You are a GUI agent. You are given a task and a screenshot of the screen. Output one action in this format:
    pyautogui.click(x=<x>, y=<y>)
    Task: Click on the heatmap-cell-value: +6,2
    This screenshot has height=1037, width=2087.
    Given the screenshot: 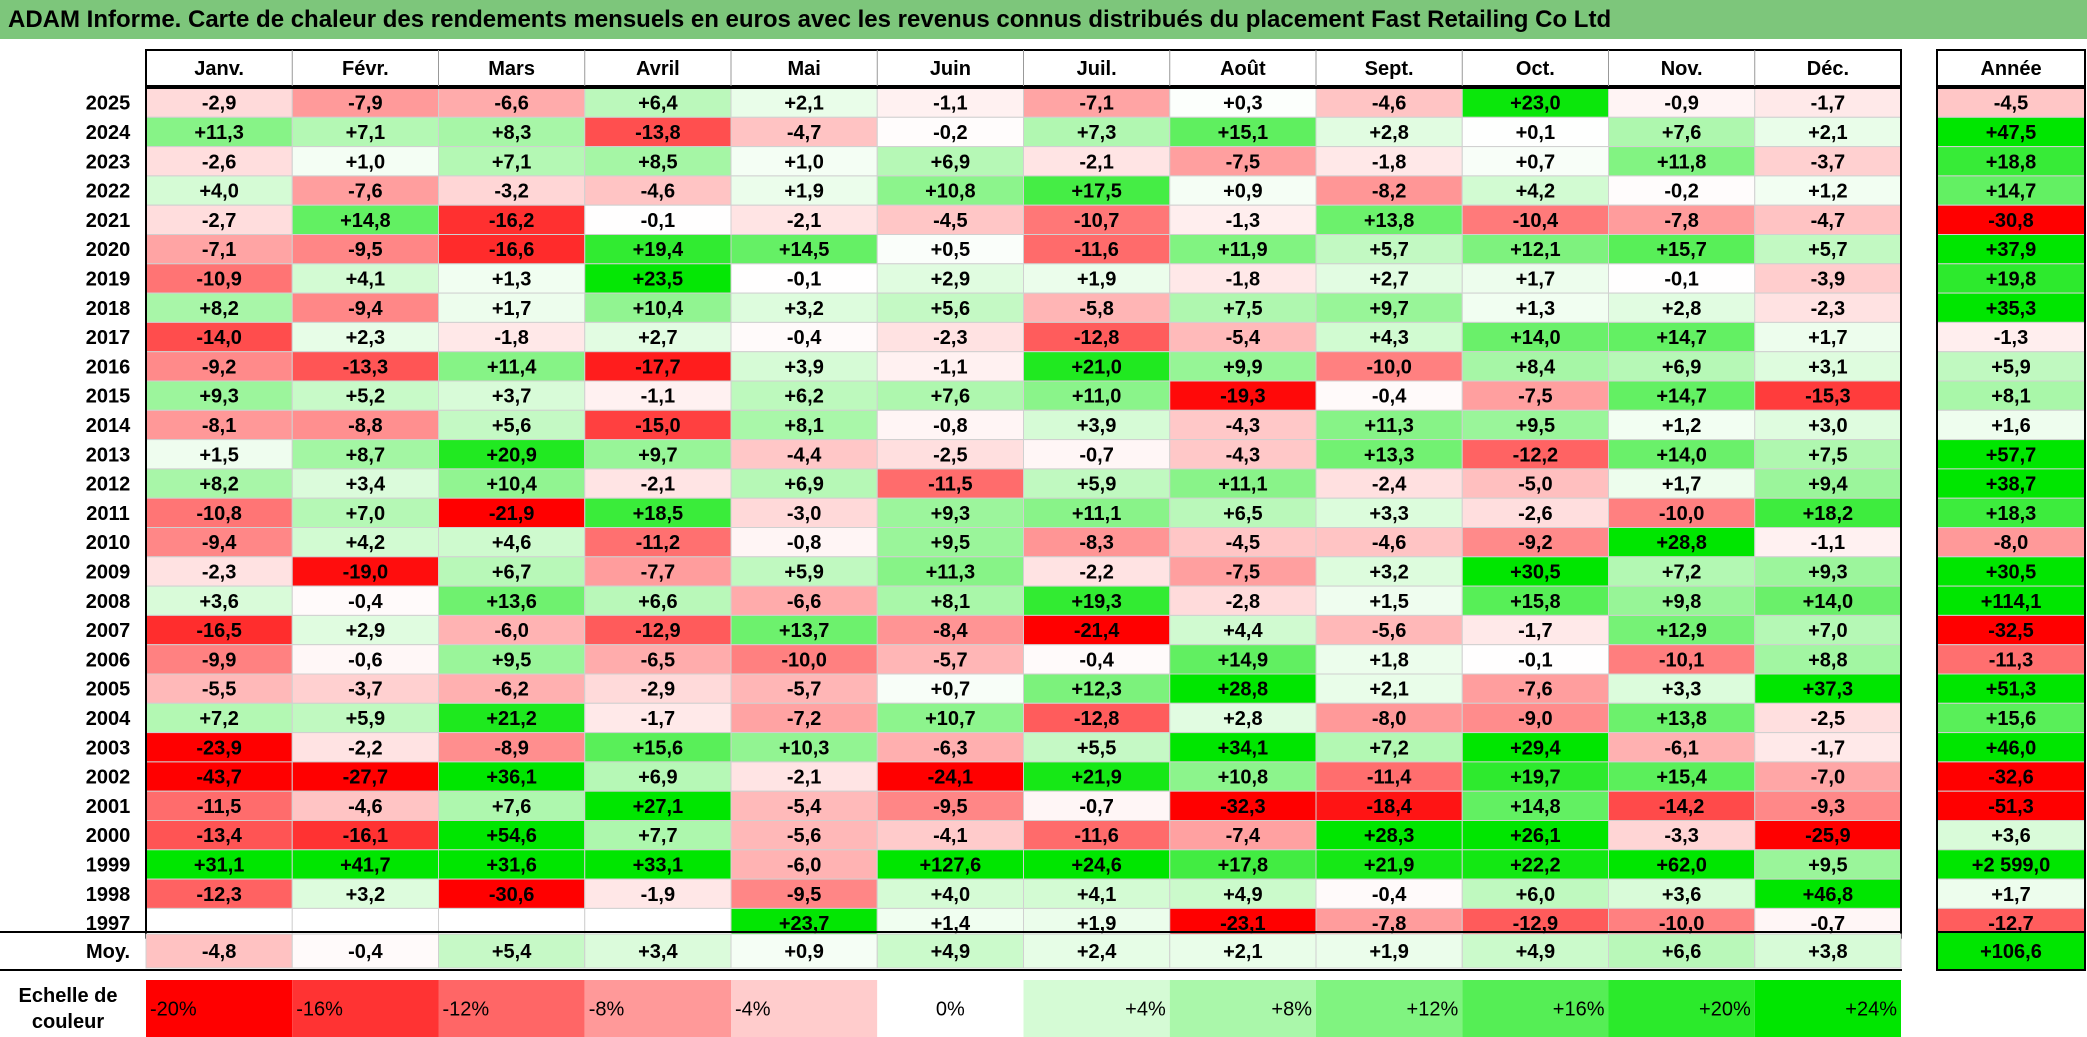 What is the action you would take?
    pyautogui.click(x=803, y=397)
    